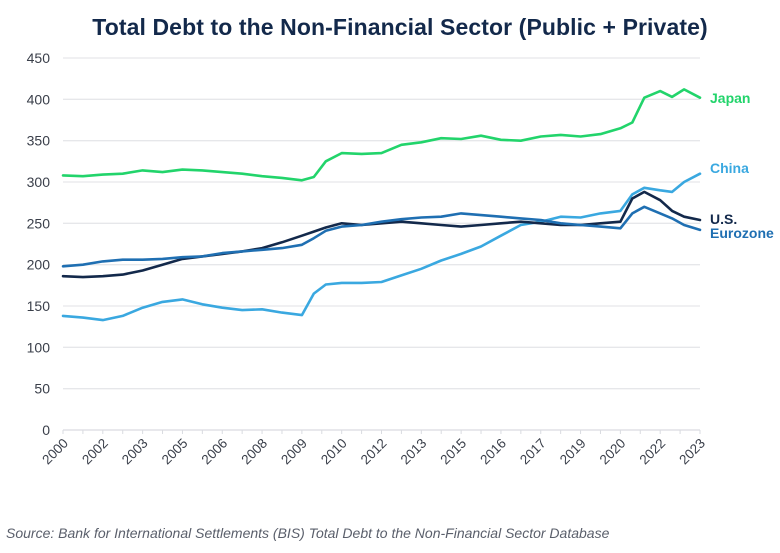 Image resolution: width=780 pixels, height=553 pixels. I want to click on x-tick-label: 2009, so click(294, 452).